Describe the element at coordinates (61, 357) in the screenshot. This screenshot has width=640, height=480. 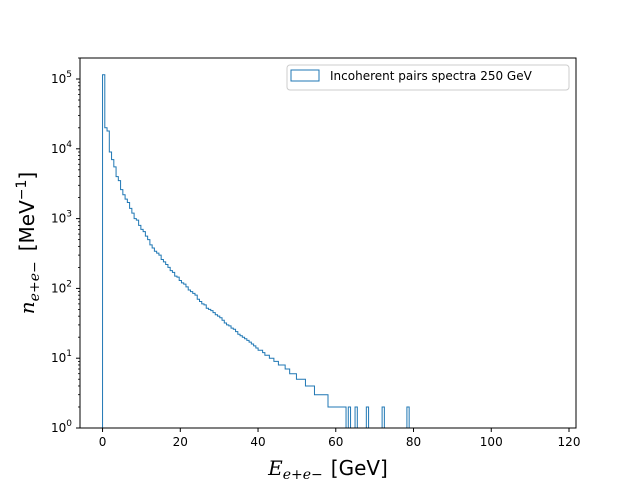
I see `y-tick-label: 10¹` at that location.